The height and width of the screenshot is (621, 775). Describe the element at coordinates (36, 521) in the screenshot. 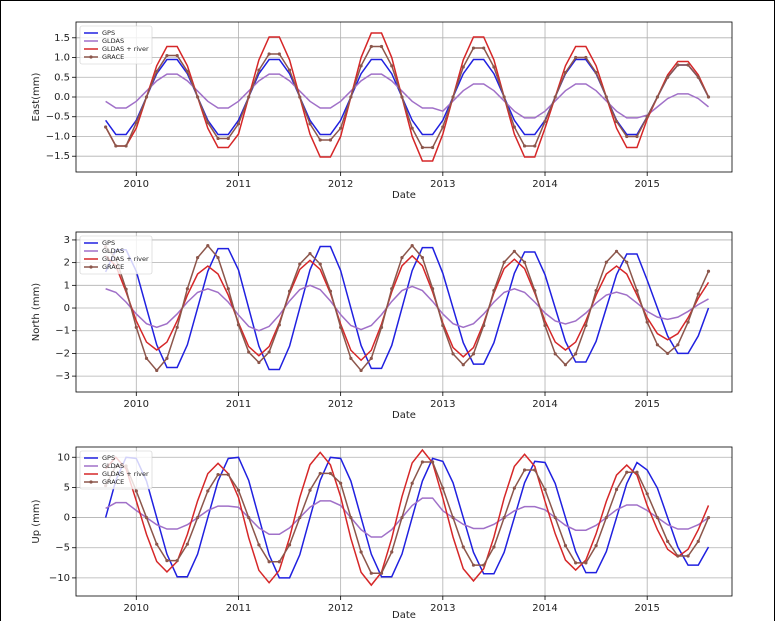

I see `y-axis-label: Up (mm)` at that location.